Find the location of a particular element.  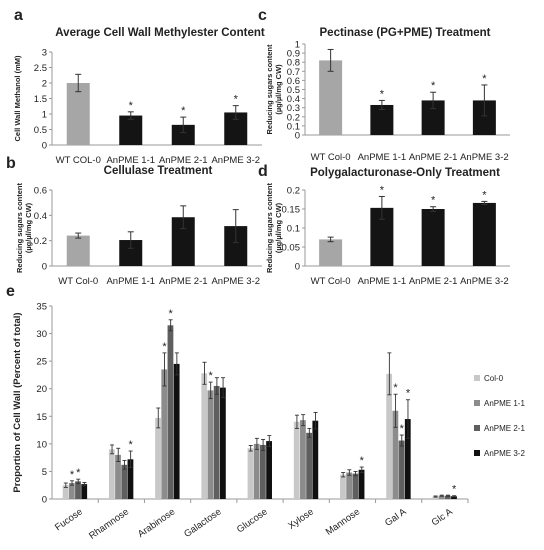

y-tick-label: 2 is located at coordinates (44, 84).